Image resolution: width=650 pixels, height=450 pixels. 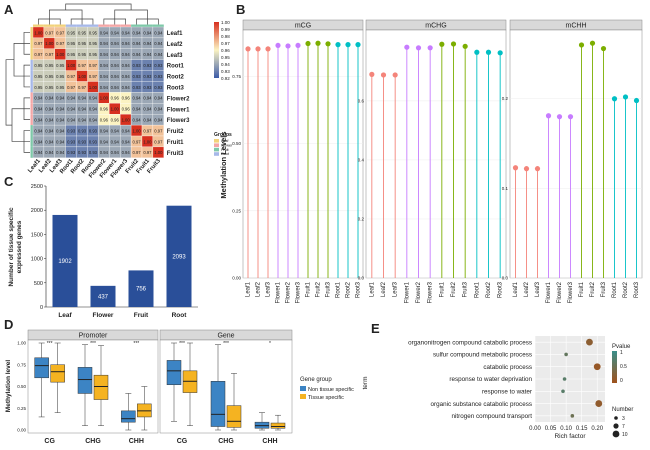 I want to click on groups-legend-label: Leaf, so click(x=225, y=141).